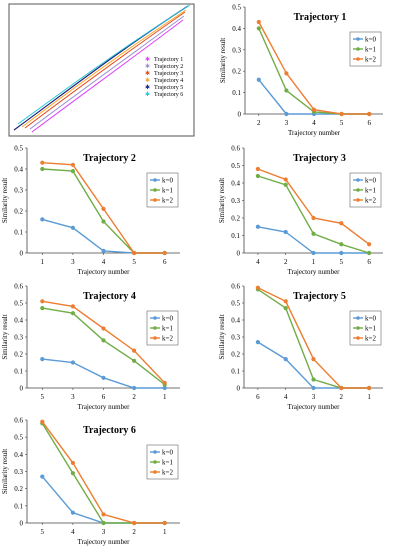 The image size is (400, 550). I want to click on x-tick-label: 1, so click(165, 397).